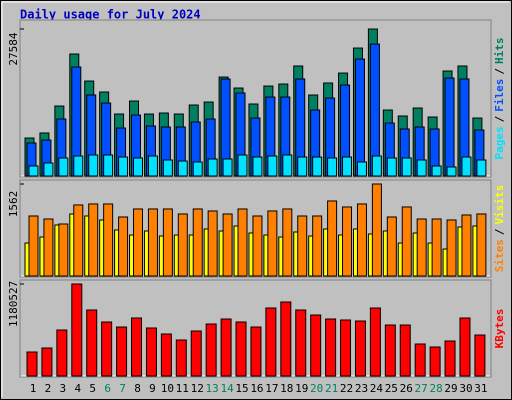 Image resolution: width=512 pixels, height=400 pixels. What do you see at coordinates (13, 304) in the screenshot?
I see `y-tick-label: 1180527` at bounding box center [13, 304].